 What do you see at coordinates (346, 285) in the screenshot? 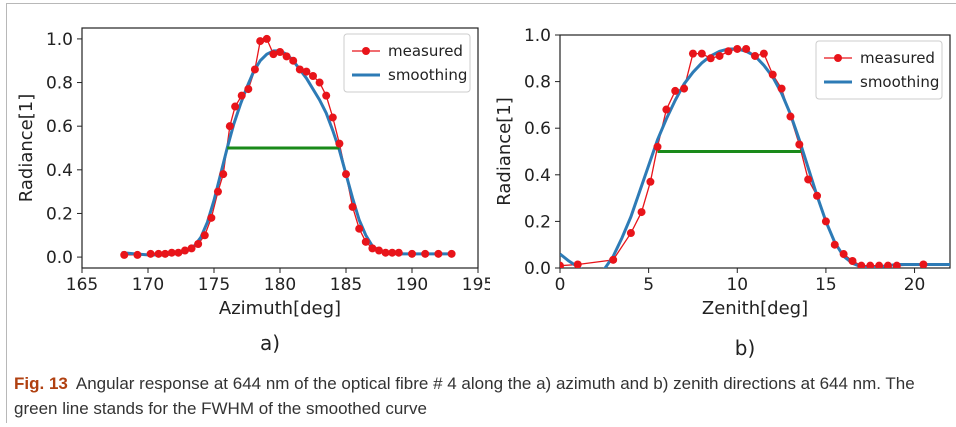
I see `x-tick-label: 185` at bounding box center [346, 285].